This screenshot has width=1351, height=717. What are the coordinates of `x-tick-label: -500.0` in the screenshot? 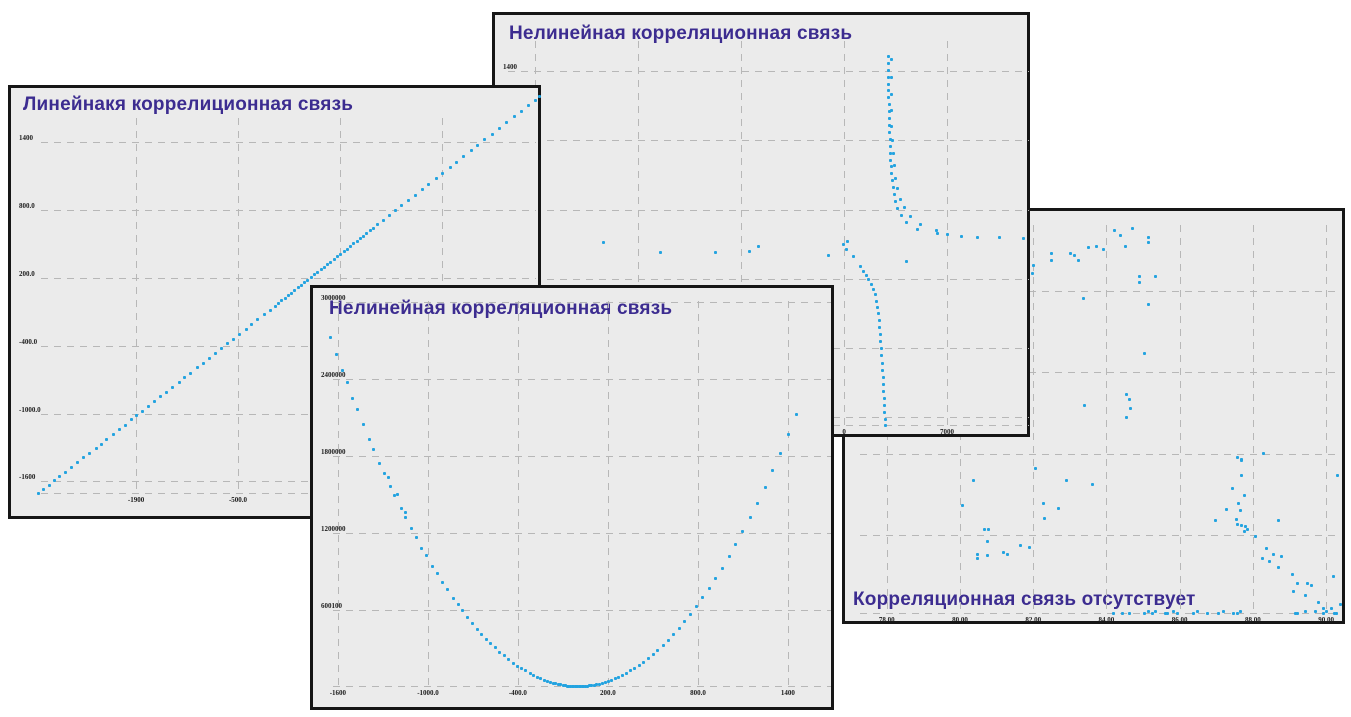 It's located at (238, 500).